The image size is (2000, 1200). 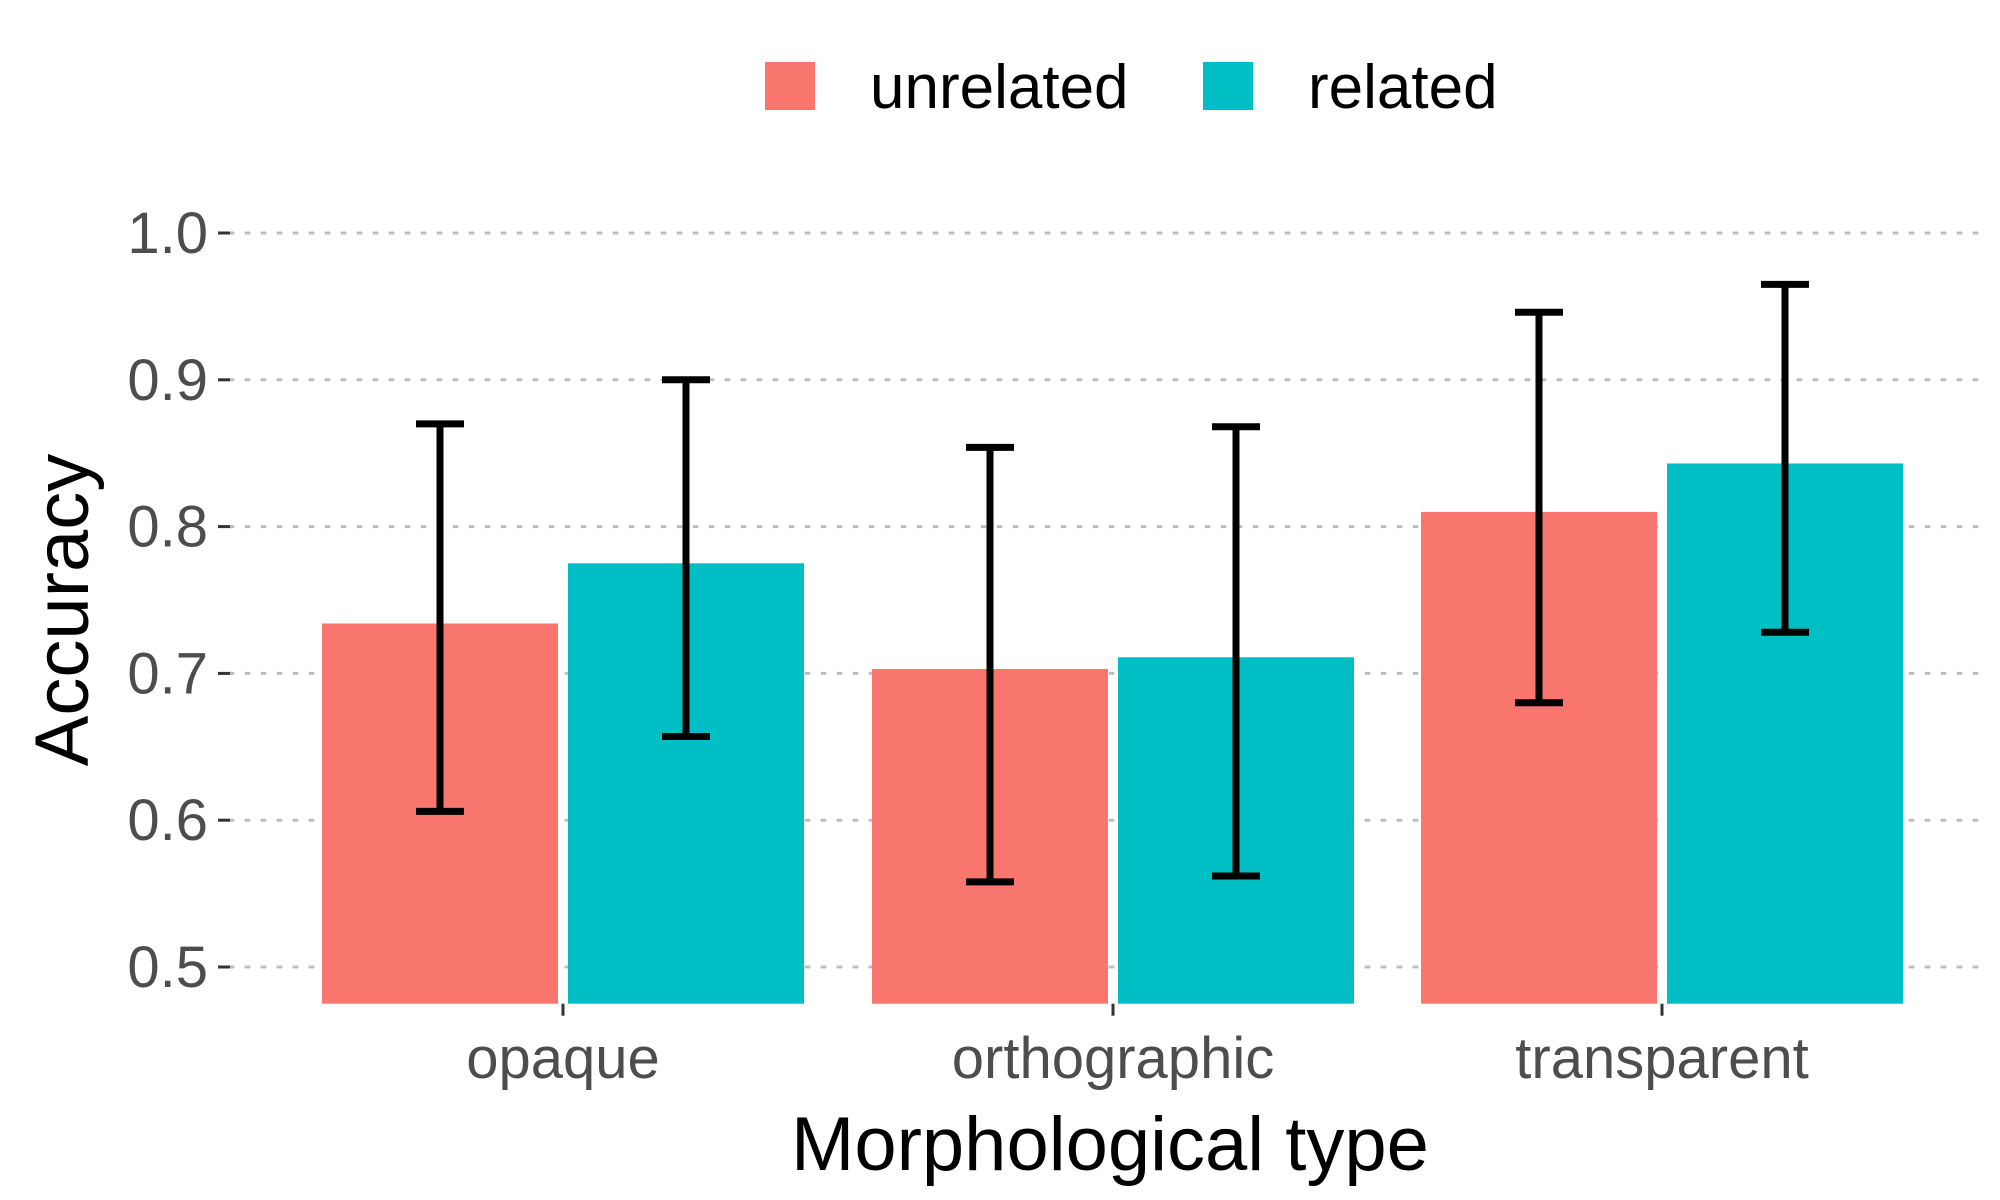 What do you see at coordinates (178, 600) in the screenshot?
I see `y-axis: 0.5 0.6 0.7 0.8 0.9 1.0` at bounding box center [178, 600].